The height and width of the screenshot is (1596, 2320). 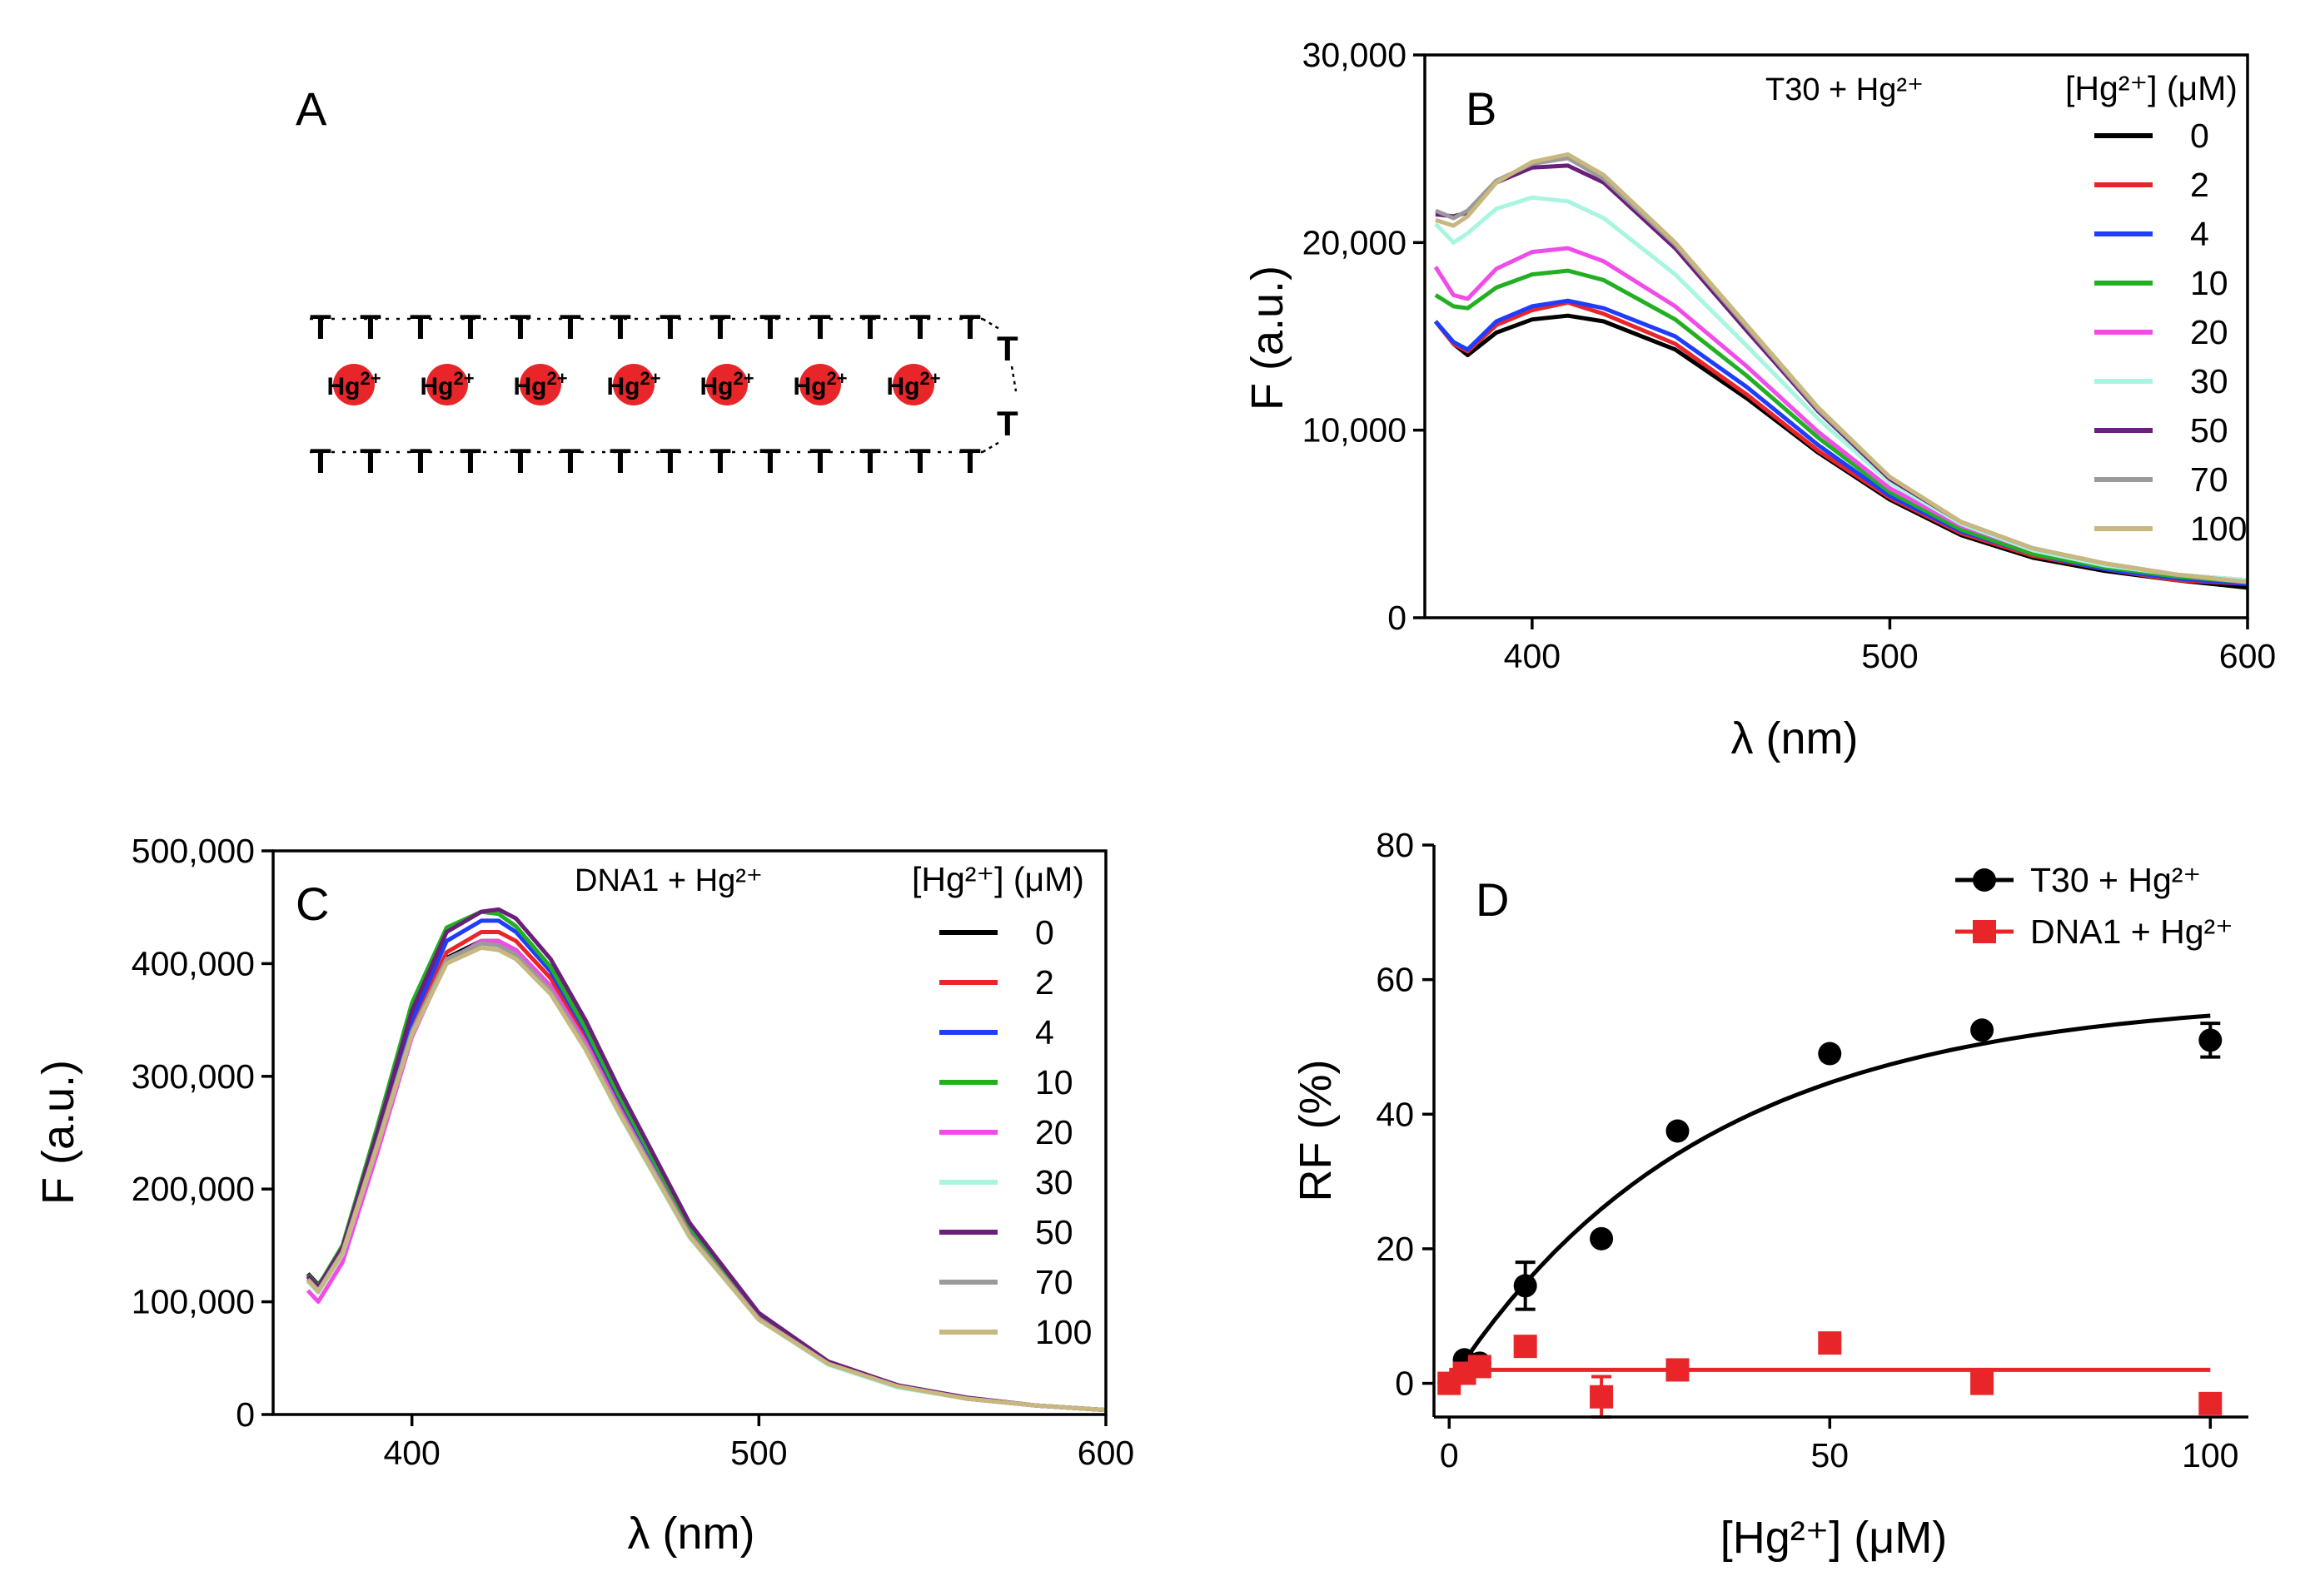 I want to click on panel-c-y-ticks: 0 100,000 200,000 300,000 400,000 500,000, so click(x=202, y=1133).